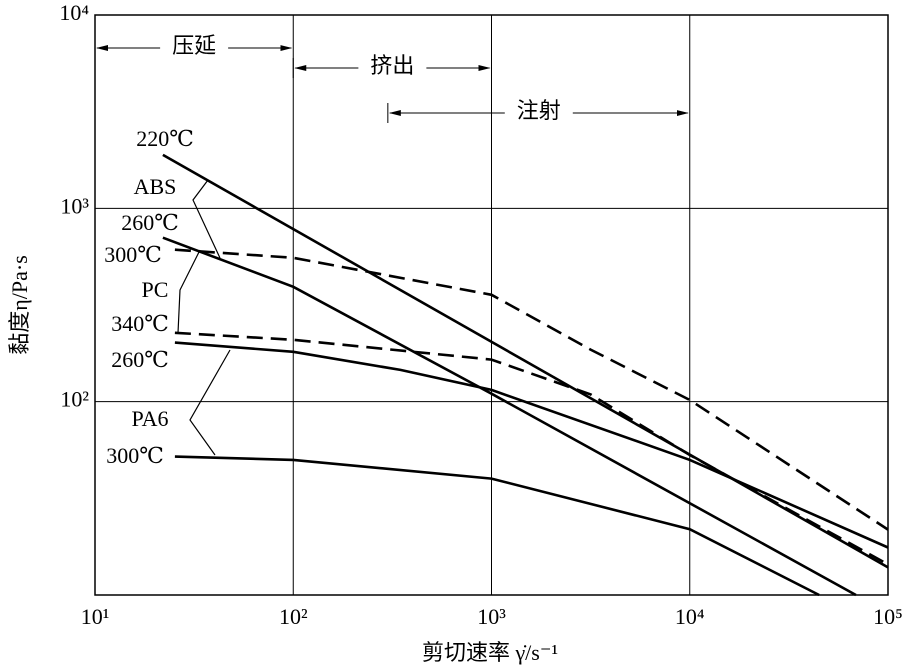 The image size is (906, 671). Describe the element at coordinates (149, 418) in the screenshot. I see `annotation: PA6` at that location.